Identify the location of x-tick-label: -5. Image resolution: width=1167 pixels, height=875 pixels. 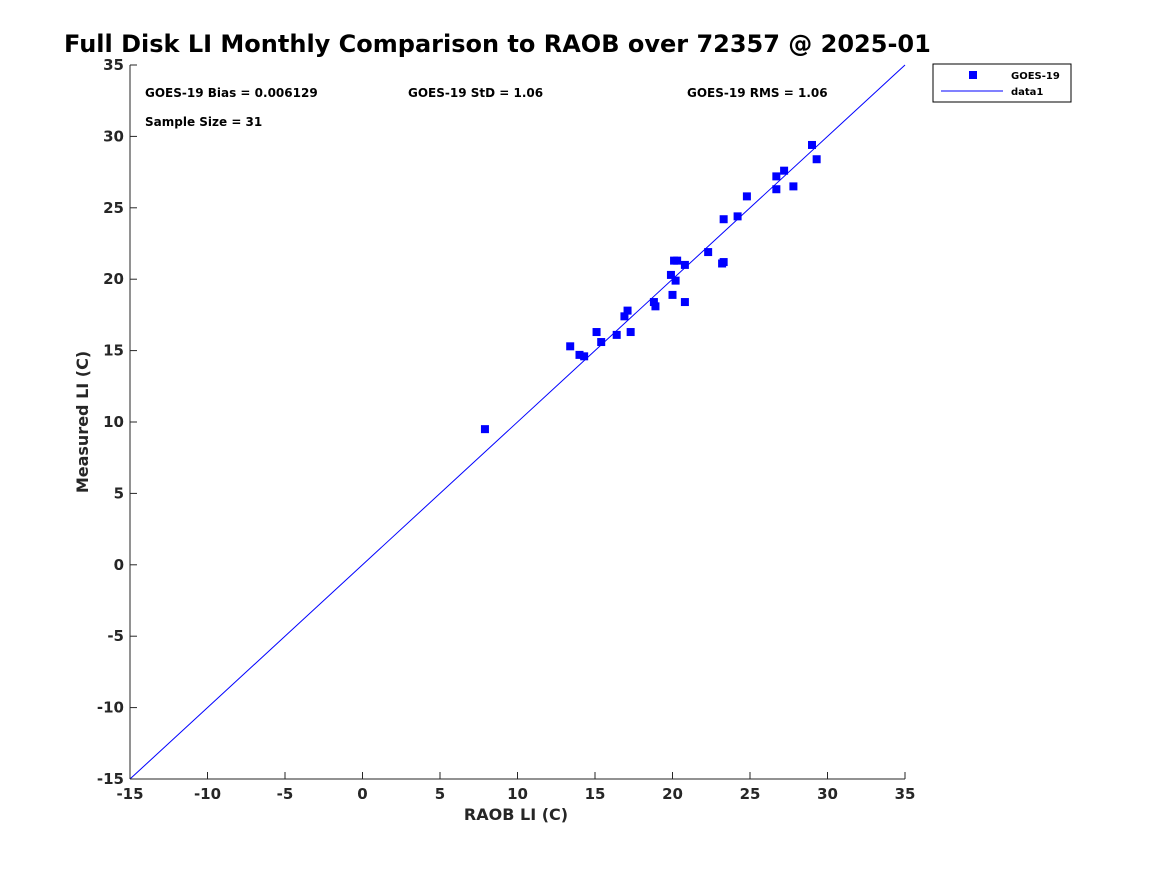
(285, 794).